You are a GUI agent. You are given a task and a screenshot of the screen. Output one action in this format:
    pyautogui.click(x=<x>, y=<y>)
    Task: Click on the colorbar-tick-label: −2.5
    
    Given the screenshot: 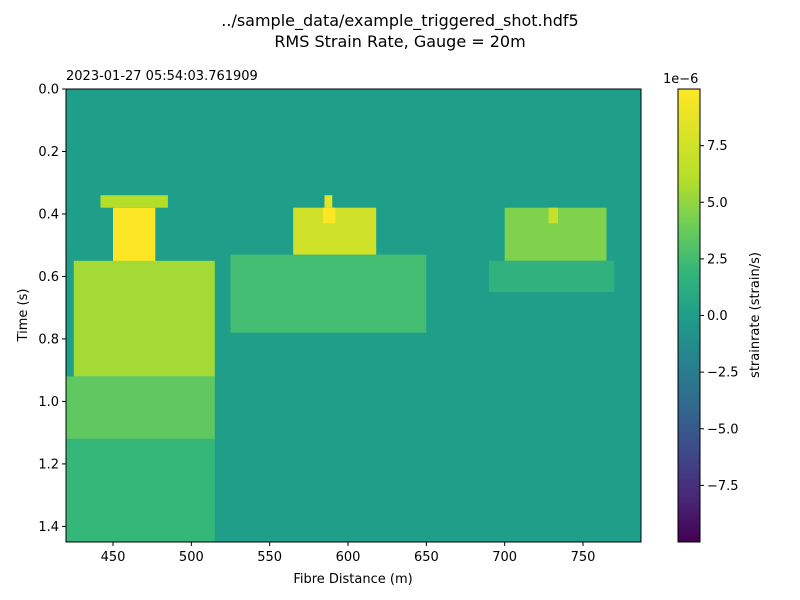 What is the action you would take?
    pyautogui.click(x=723, y=373)
    